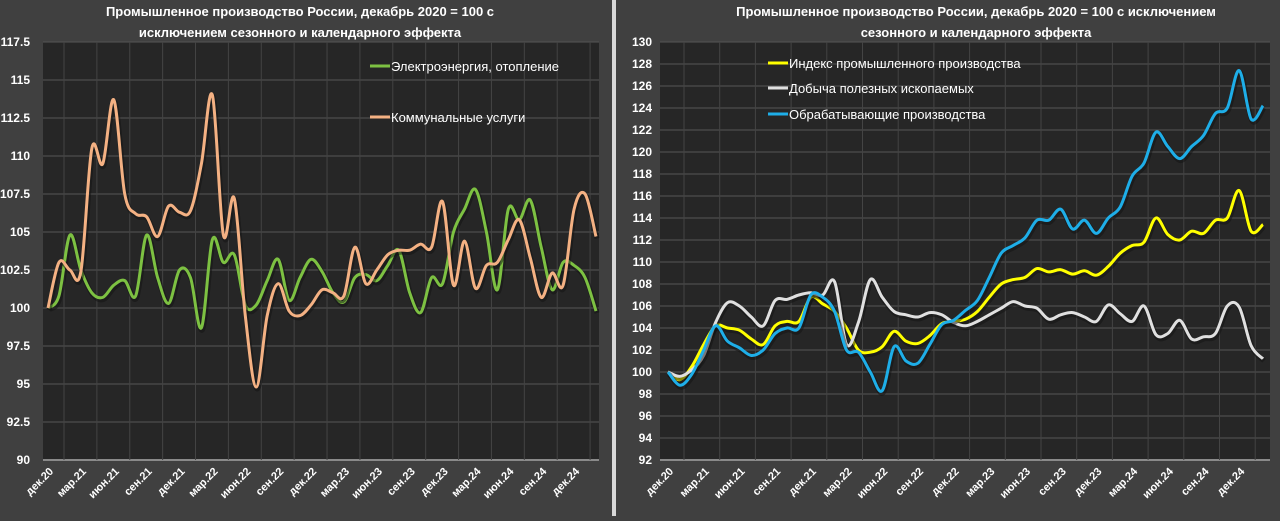 This screenshot has width=1280, height=521. I want to click on y-tick-label: 90, so click(24, 460).